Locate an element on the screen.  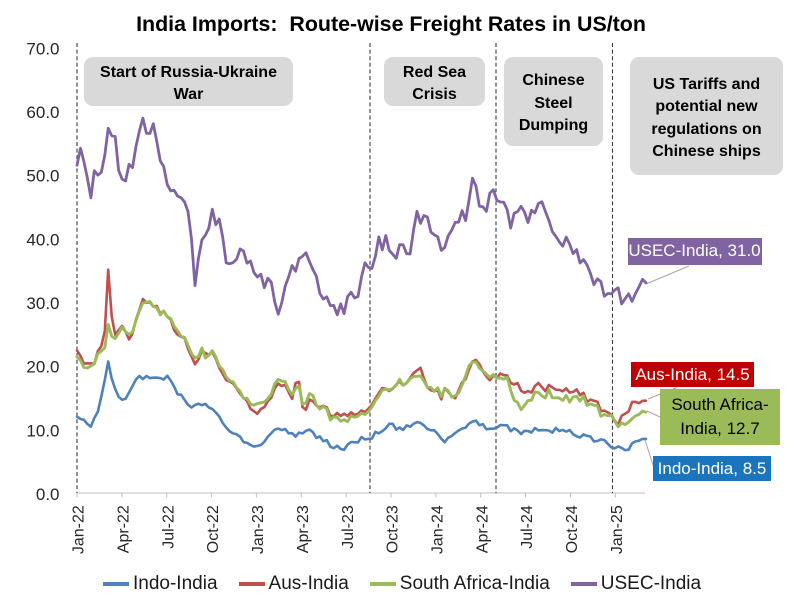
svg-text: 70.0 is located at coordinates (42, 48).